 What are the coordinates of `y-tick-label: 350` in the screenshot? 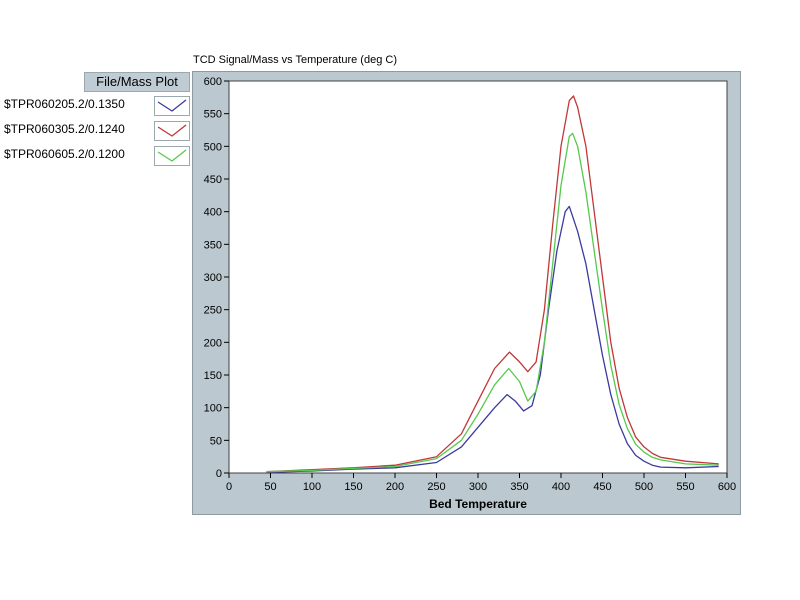 It's located at (213, 245).